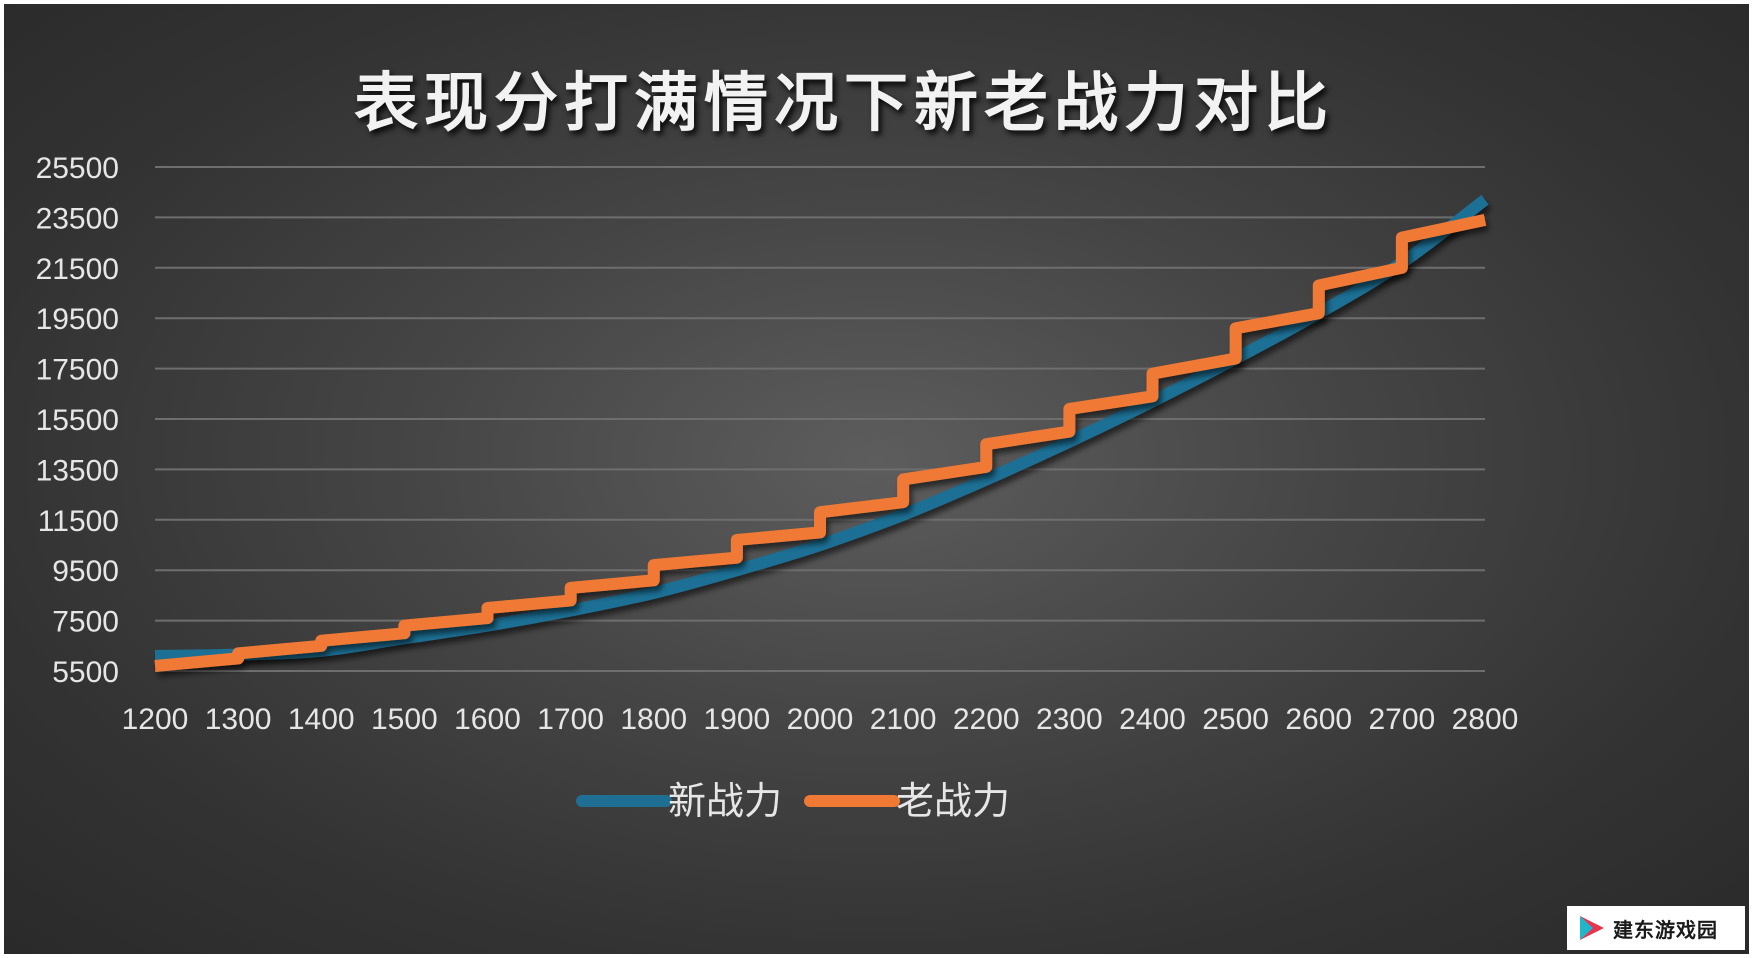  I want to click on x-tick-label: 2100, so click(903, 719).